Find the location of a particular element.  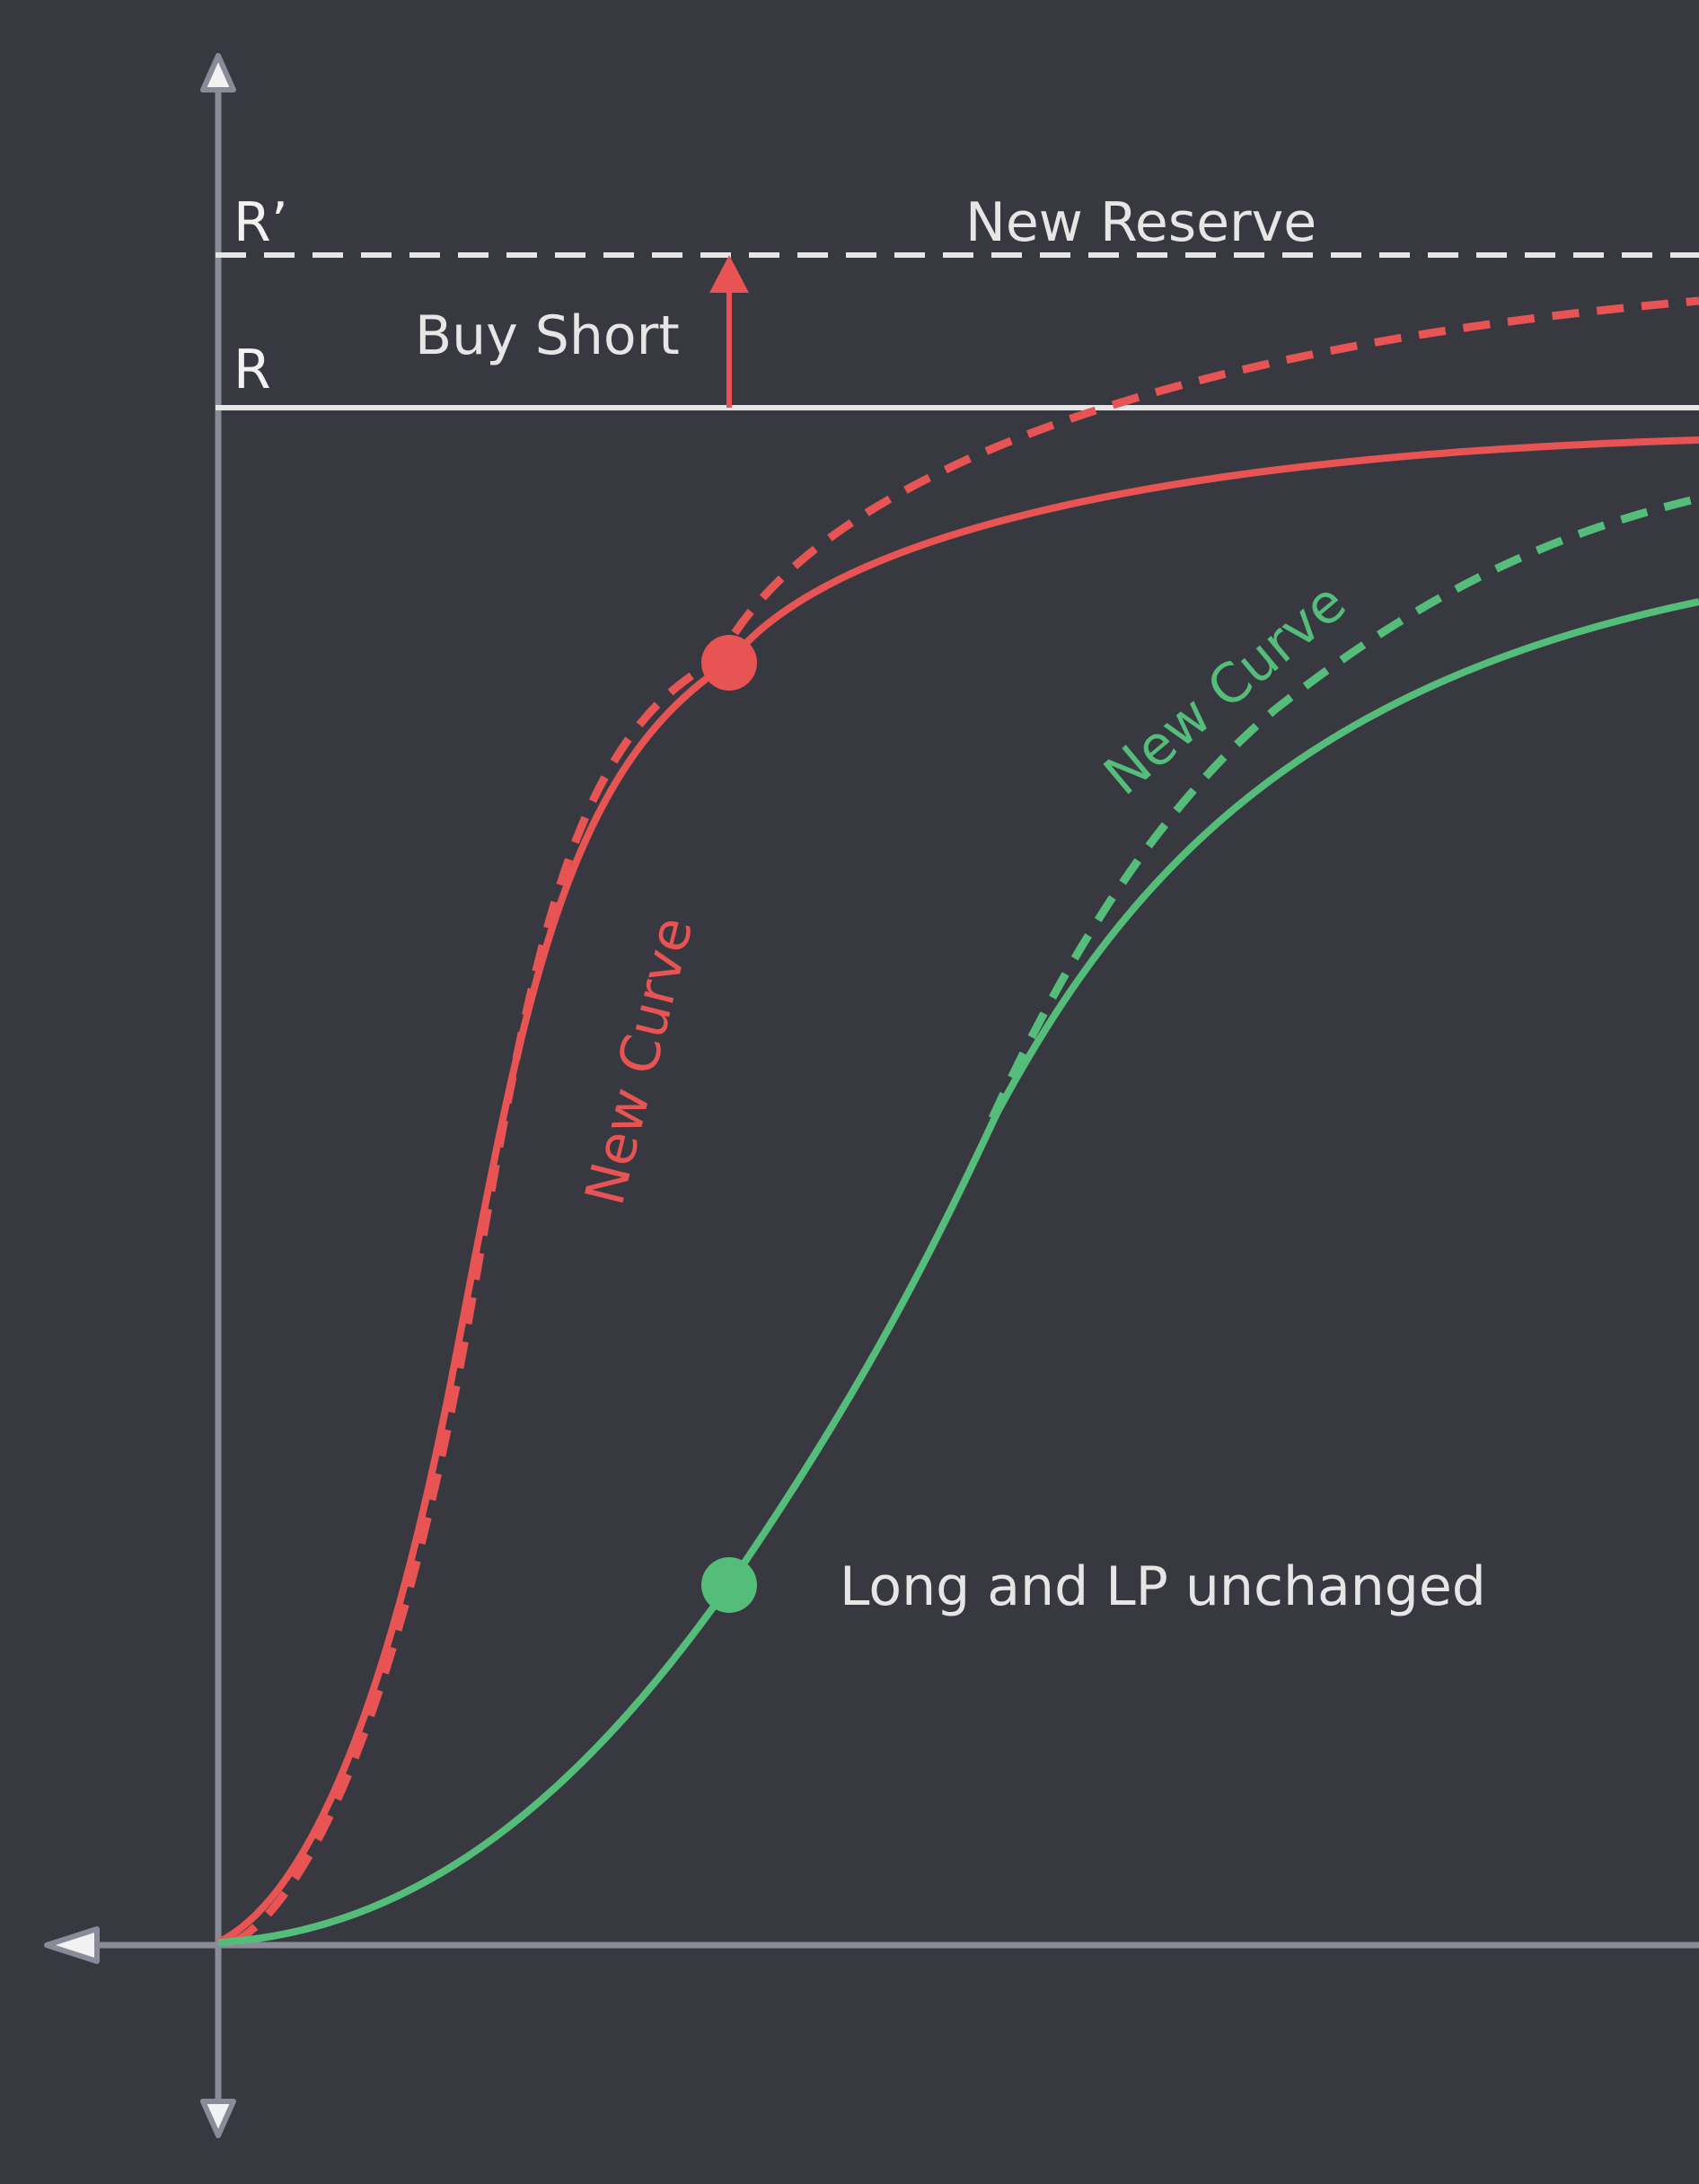

r-prime-label: R’ is located at coordinates (260, 222).